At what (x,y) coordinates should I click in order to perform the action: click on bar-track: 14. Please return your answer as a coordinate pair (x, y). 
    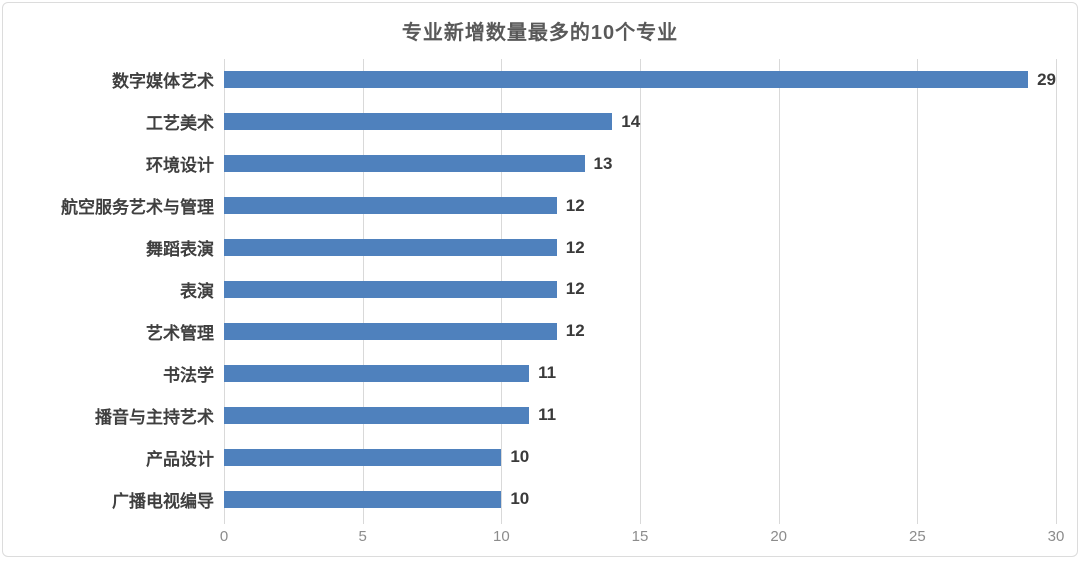
    Looking at the image, I should click on (640, 122).